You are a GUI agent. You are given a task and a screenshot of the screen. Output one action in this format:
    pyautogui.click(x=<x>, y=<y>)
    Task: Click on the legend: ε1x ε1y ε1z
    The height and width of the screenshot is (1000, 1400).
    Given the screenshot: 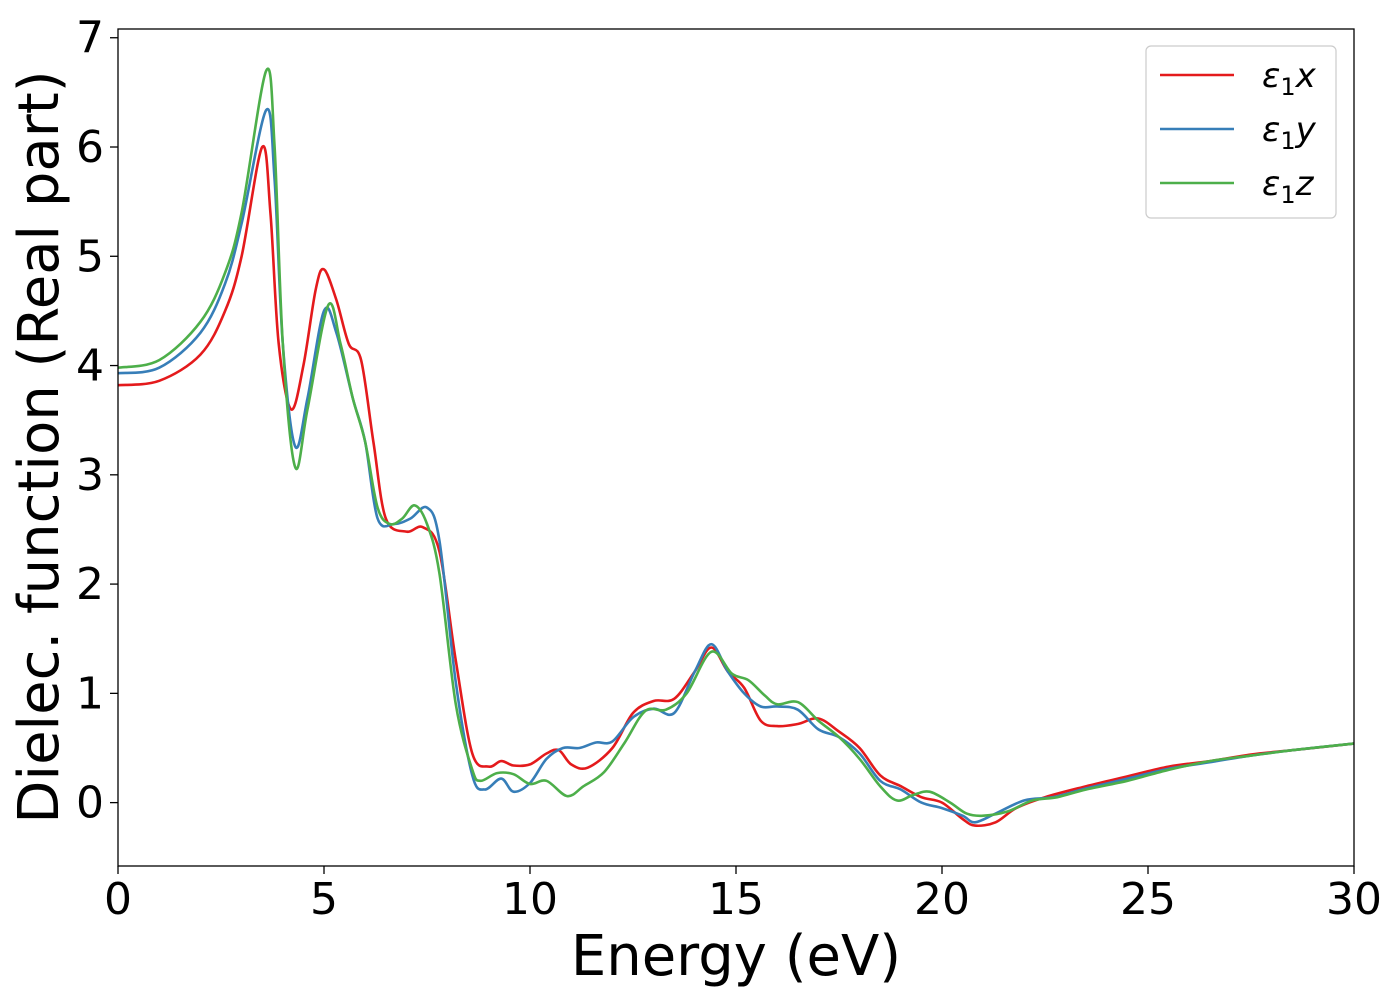 What is the action you would take?
    pyautogui.click(x=1241, y=132)
    